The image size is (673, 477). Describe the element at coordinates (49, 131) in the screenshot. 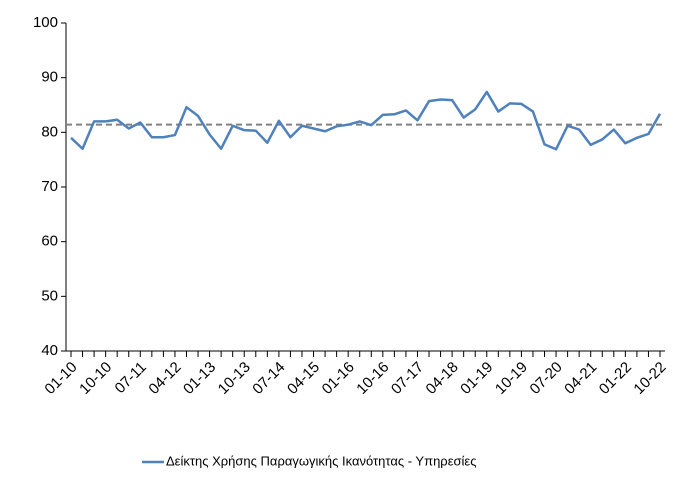

I see `y-tick-label: 80` at that location.